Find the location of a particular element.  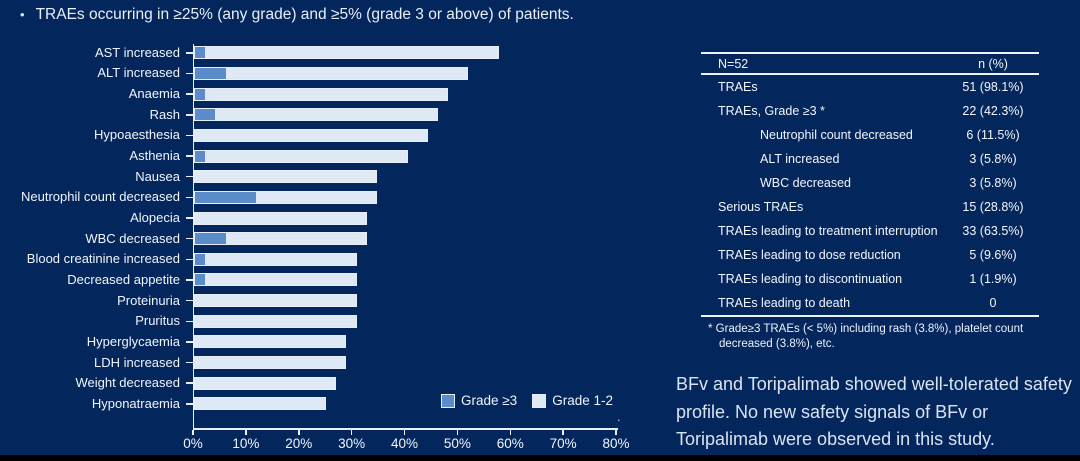

x-axis-tick-label: 0% is located at coordinates (193, 443).